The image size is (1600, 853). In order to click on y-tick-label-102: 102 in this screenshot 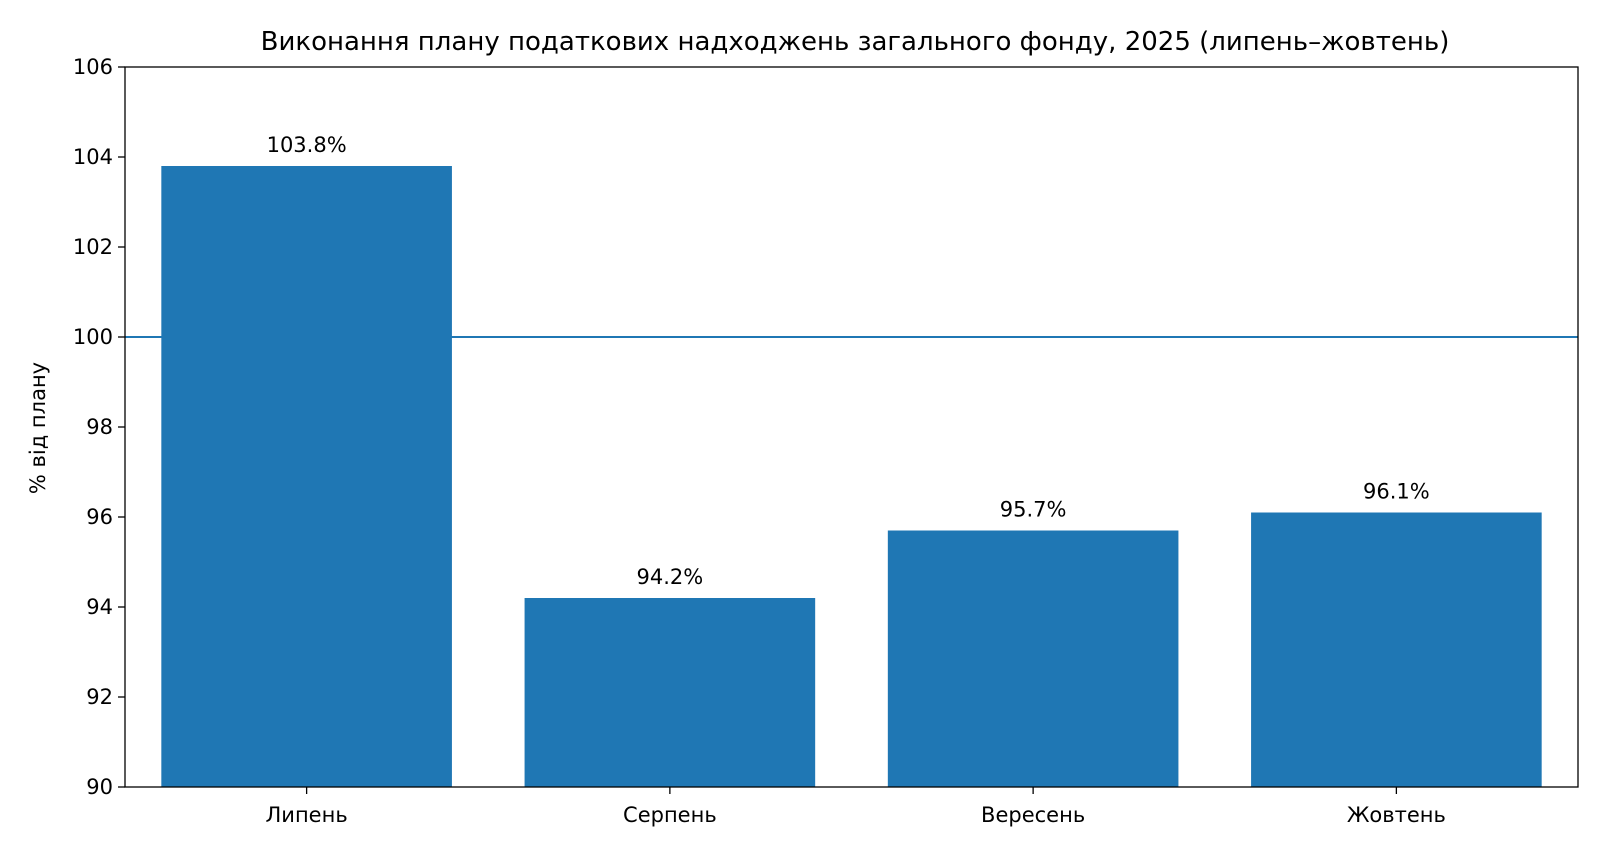, I will do `click(93, 247)`.